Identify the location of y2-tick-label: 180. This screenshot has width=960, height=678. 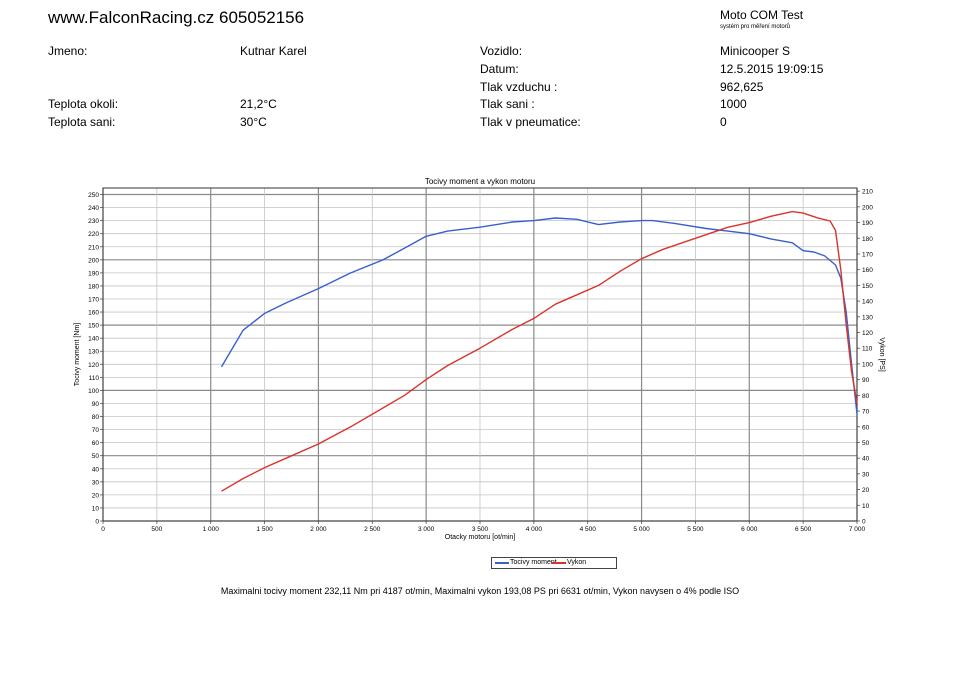
(867, 239).